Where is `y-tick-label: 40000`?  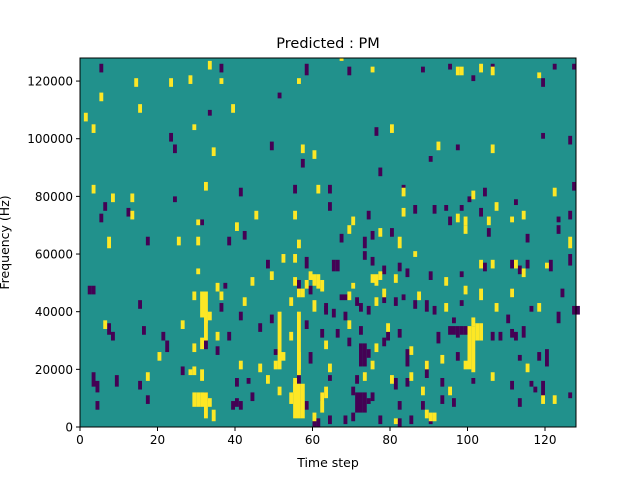
y-tick-label: 40000 is located at coordinates (54, 312).